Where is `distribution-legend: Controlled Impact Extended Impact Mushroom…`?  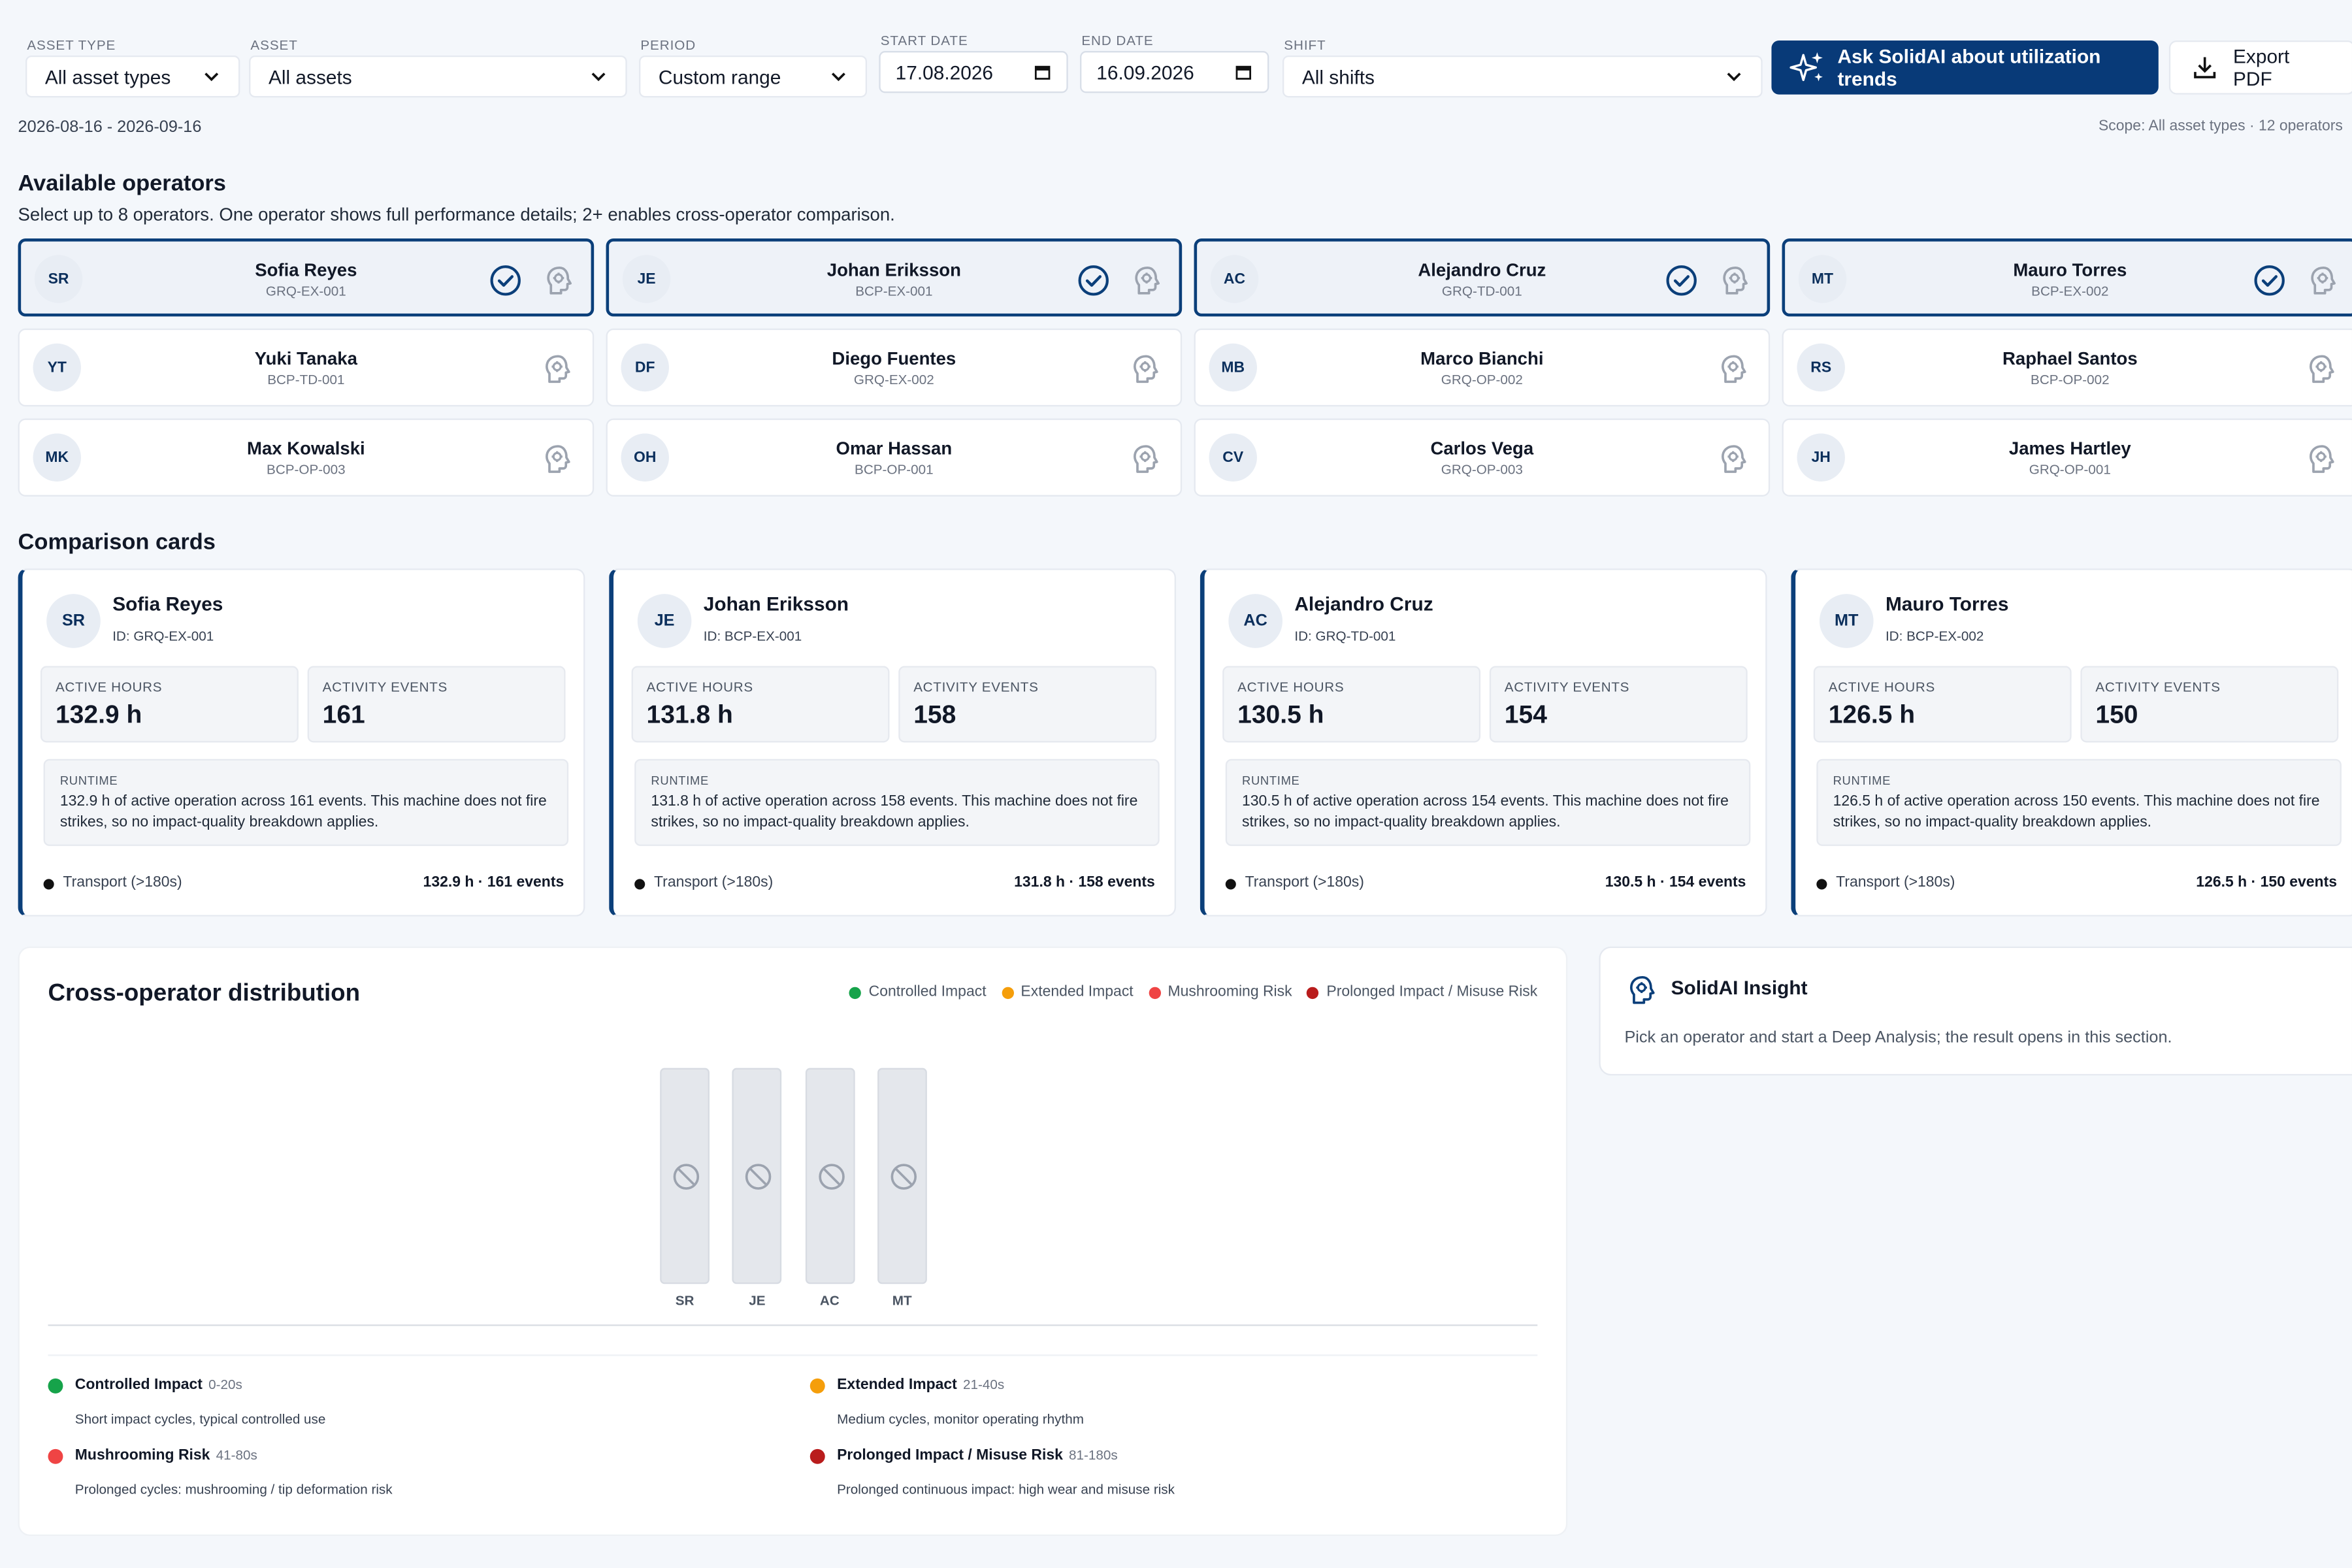
distribution-legend: Controlled Impact Extended Impact Mushroom… is located at coordinates (1185, 992).